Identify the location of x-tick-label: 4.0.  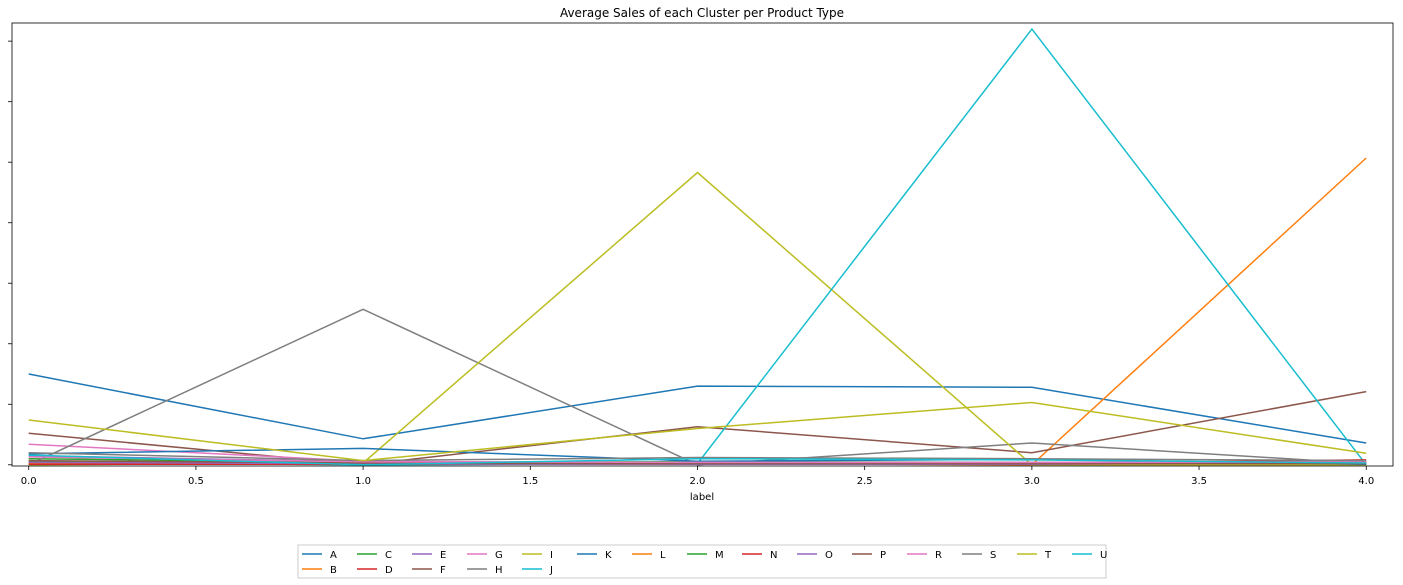
(1366, 481).